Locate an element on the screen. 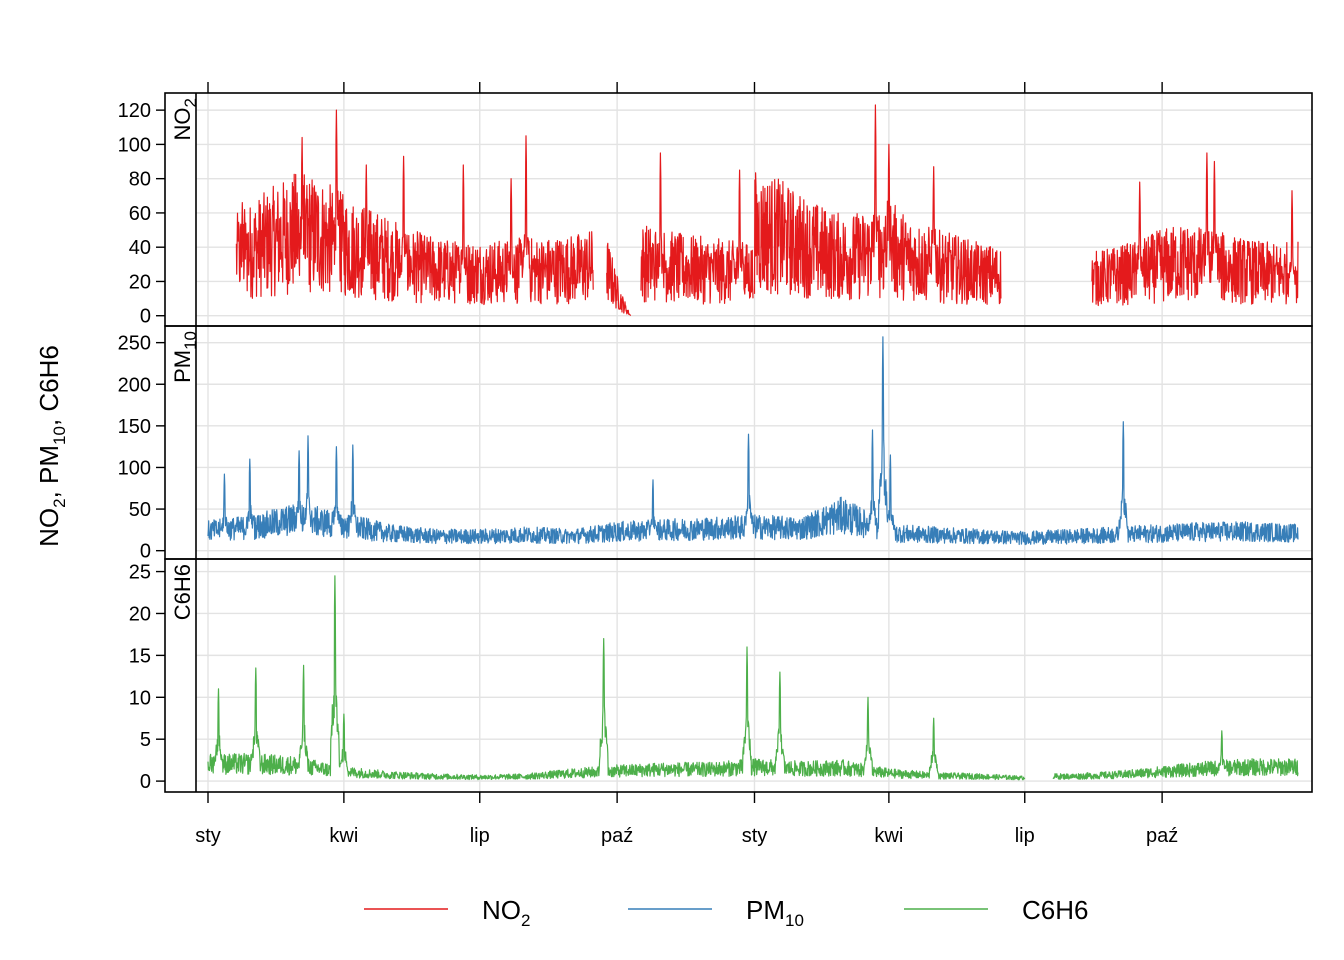 Image resolution: width=1344 pixels, height=960 pixels. ytick-label-no2-2: 40 is located at coordinates (140, 248).